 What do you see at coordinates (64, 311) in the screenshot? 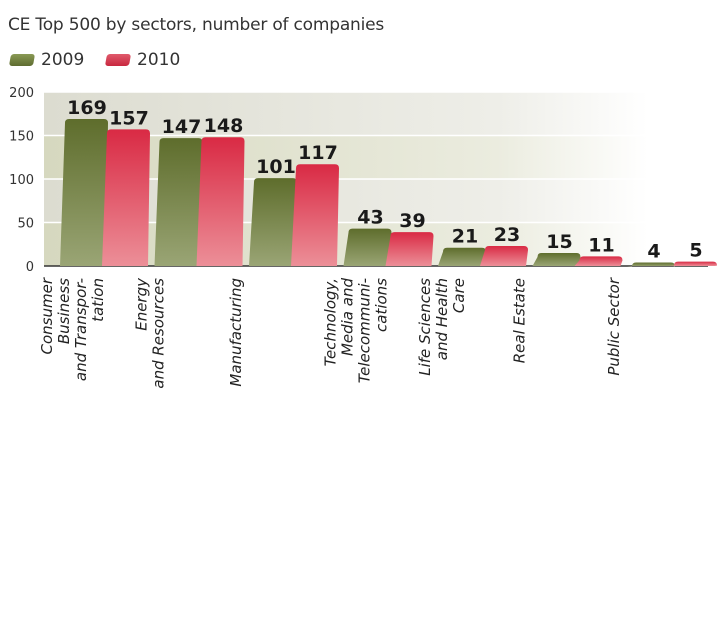
I see `category-label-line: Business` at bounding box center [64, 311].